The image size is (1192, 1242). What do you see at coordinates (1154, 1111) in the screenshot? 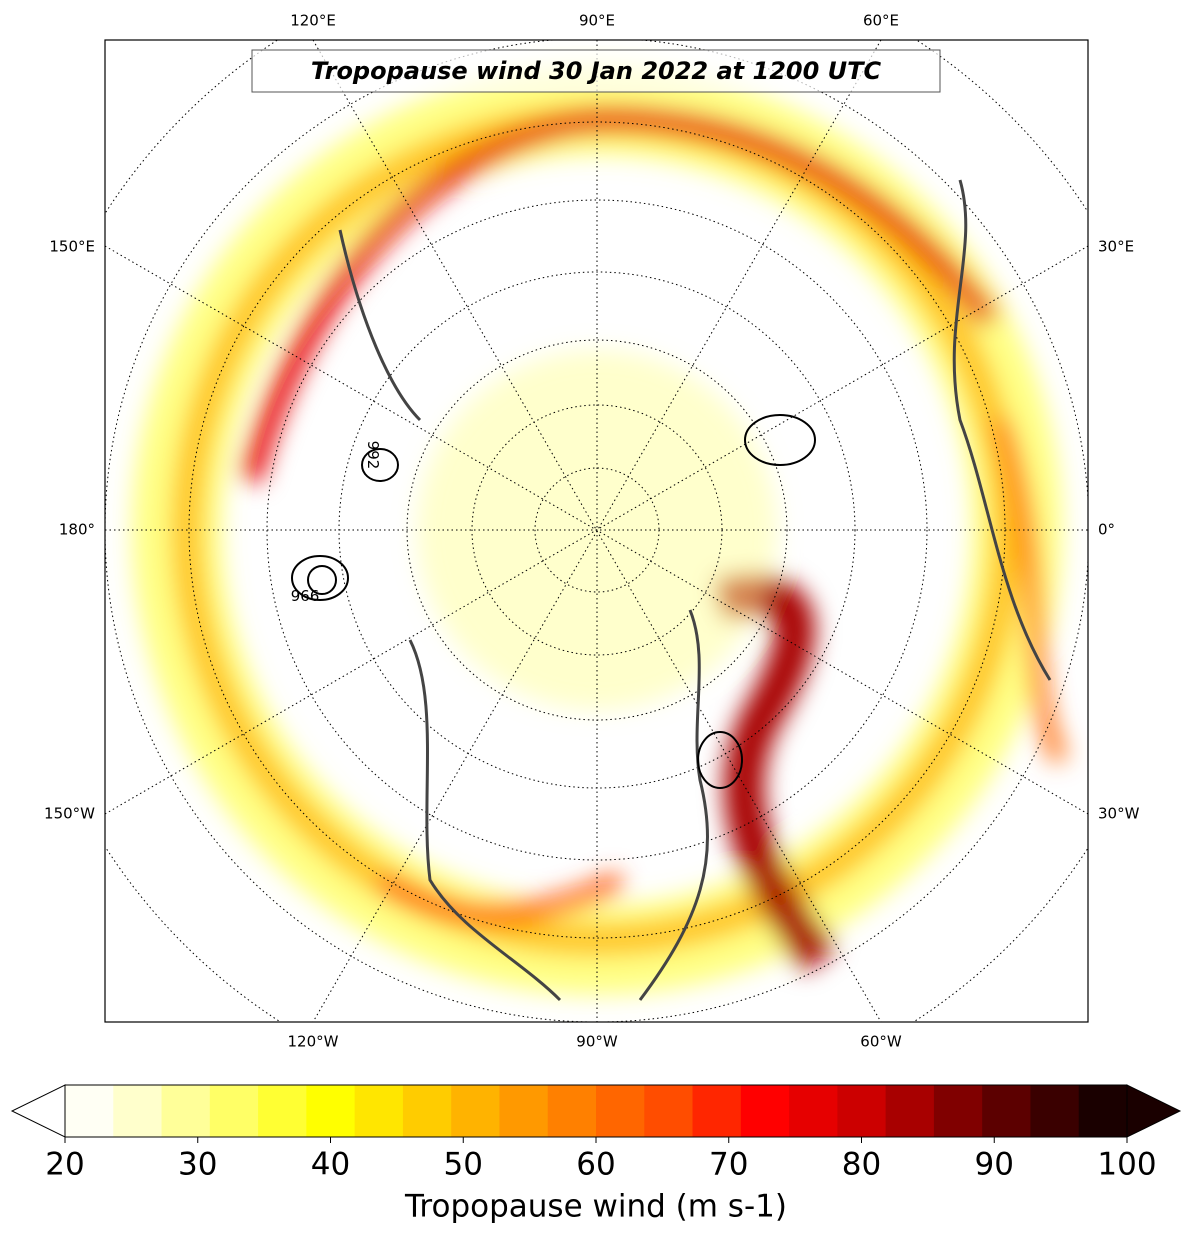
I see `colorbar-extend-high` at bounding box center [1154, 1111].